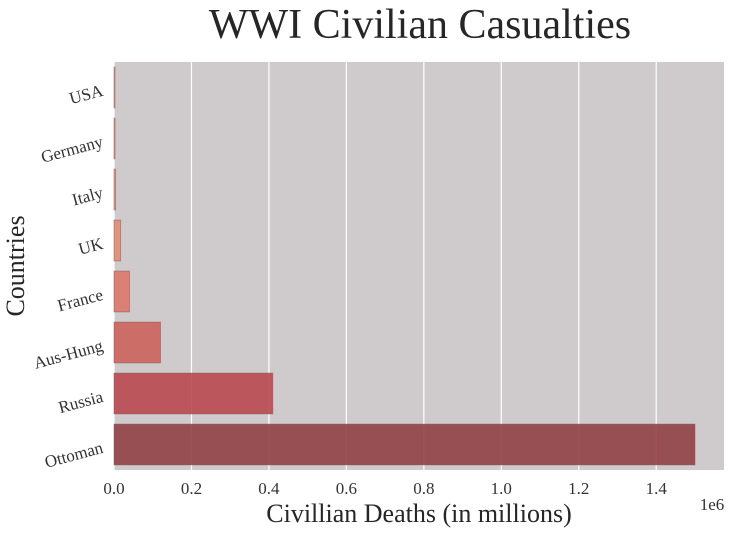 The image size is (730, 533). I want to click on bar-france, so click(121, 291).